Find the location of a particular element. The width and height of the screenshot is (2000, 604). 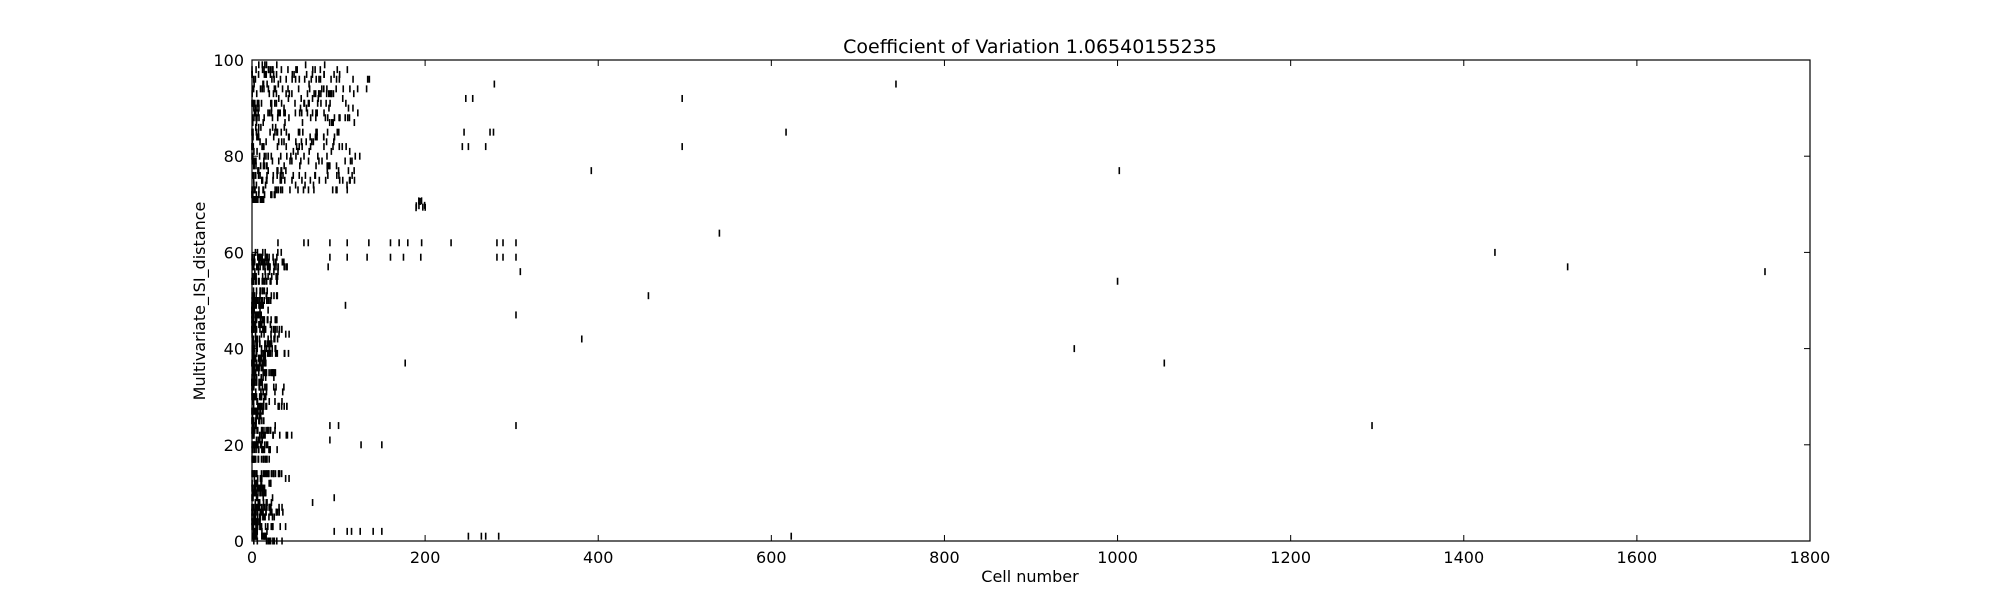

x-tick-label: 200 is located at coordinates (425, 557).